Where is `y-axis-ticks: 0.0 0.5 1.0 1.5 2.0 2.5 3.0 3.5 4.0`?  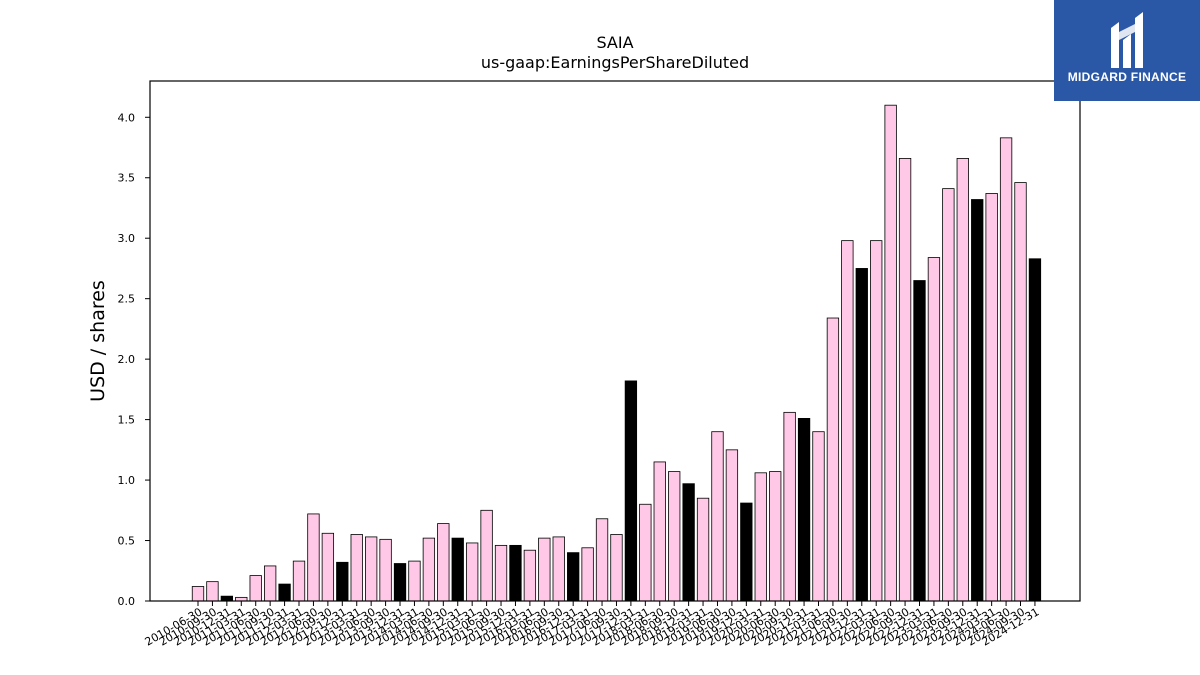 y-axis-ticks: 0.0 0.5 1.0 1.5 2.0 2.5 3.0 3.5 4.0 is located at coordinates (134, 359).